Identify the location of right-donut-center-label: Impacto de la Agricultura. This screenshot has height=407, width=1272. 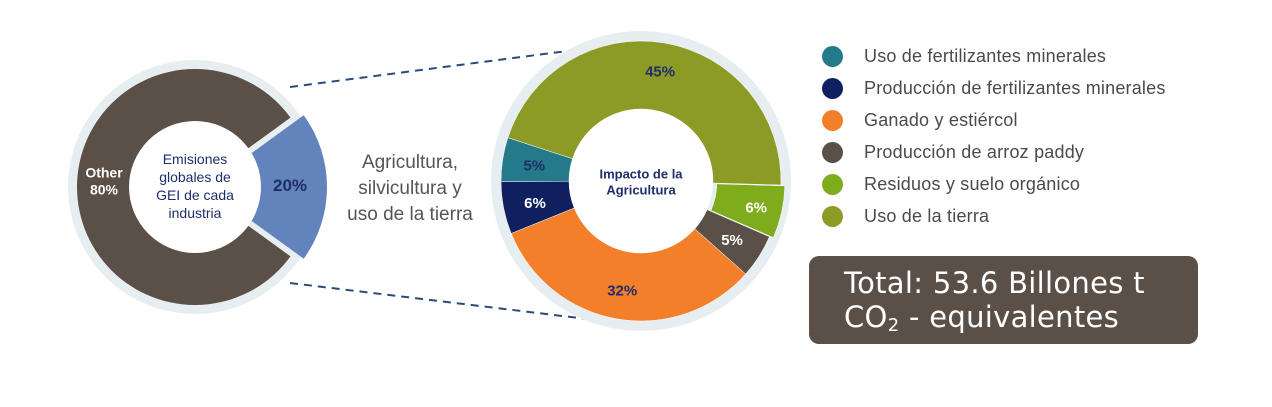
(641, 182).